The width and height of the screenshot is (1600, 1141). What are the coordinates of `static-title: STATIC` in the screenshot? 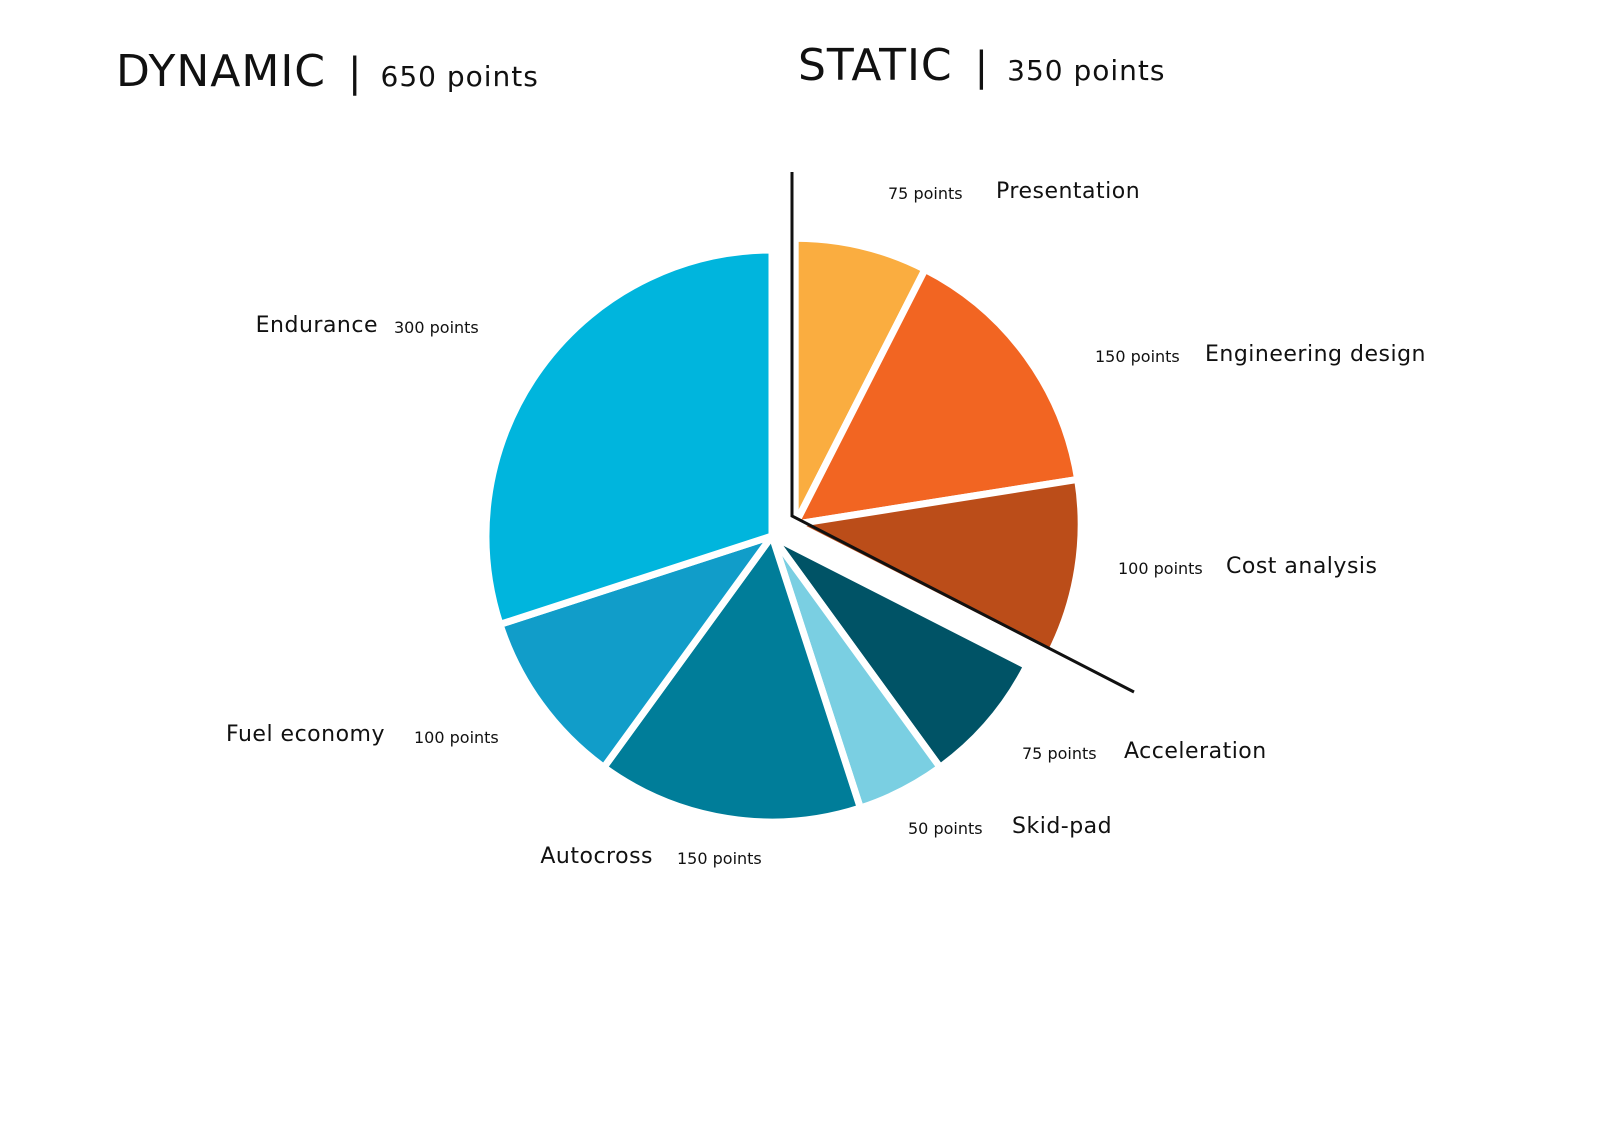 It's located at (875, 65).